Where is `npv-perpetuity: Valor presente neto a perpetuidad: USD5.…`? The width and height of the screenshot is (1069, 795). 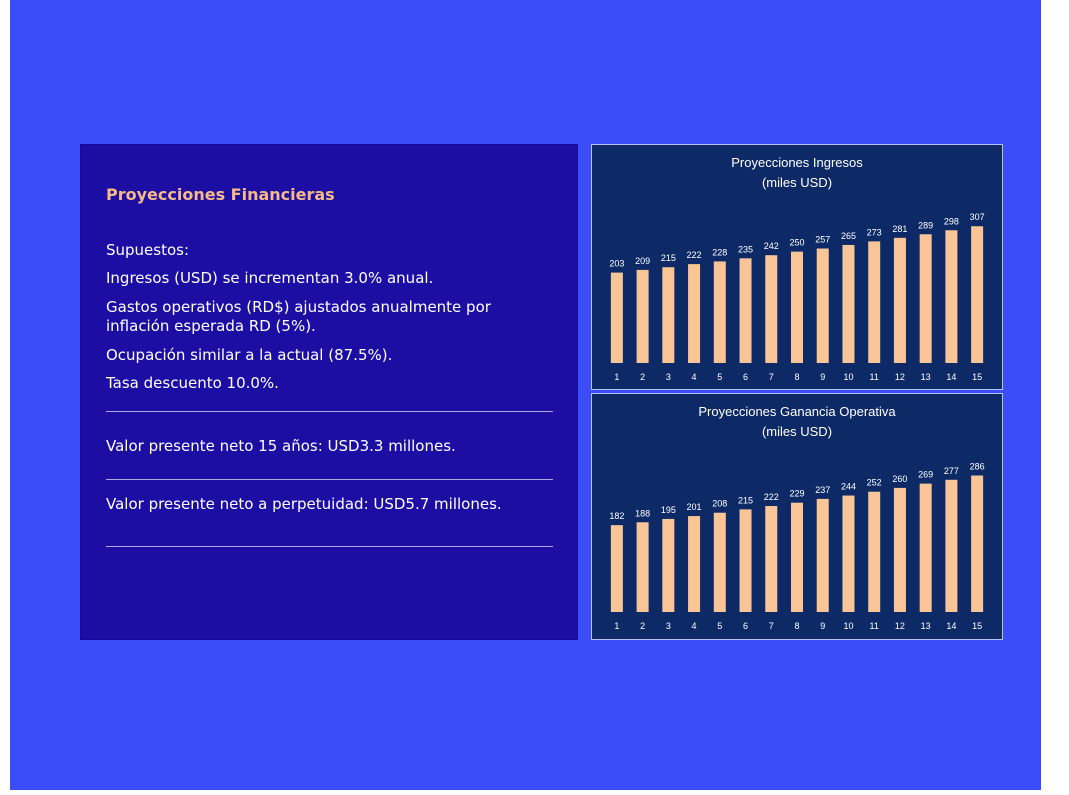 npv-perpetuity: Valor presente neto a perpetuidad: USD5.… is located at coordinates (304, 504).